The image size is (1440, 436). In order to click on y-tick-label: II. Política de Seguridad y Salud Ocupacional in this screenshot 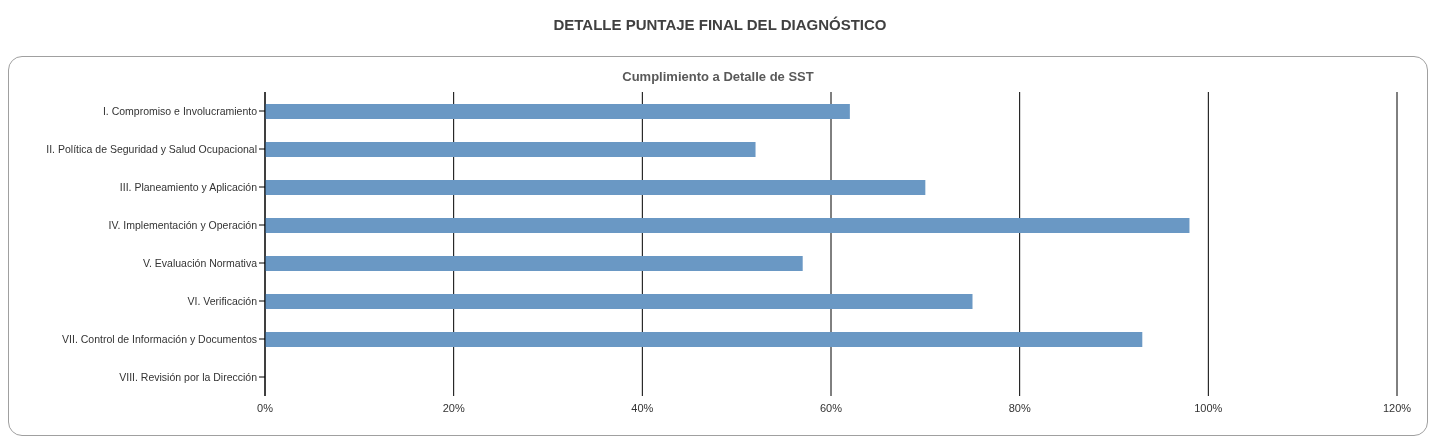, I will do `click(151, 148)`.